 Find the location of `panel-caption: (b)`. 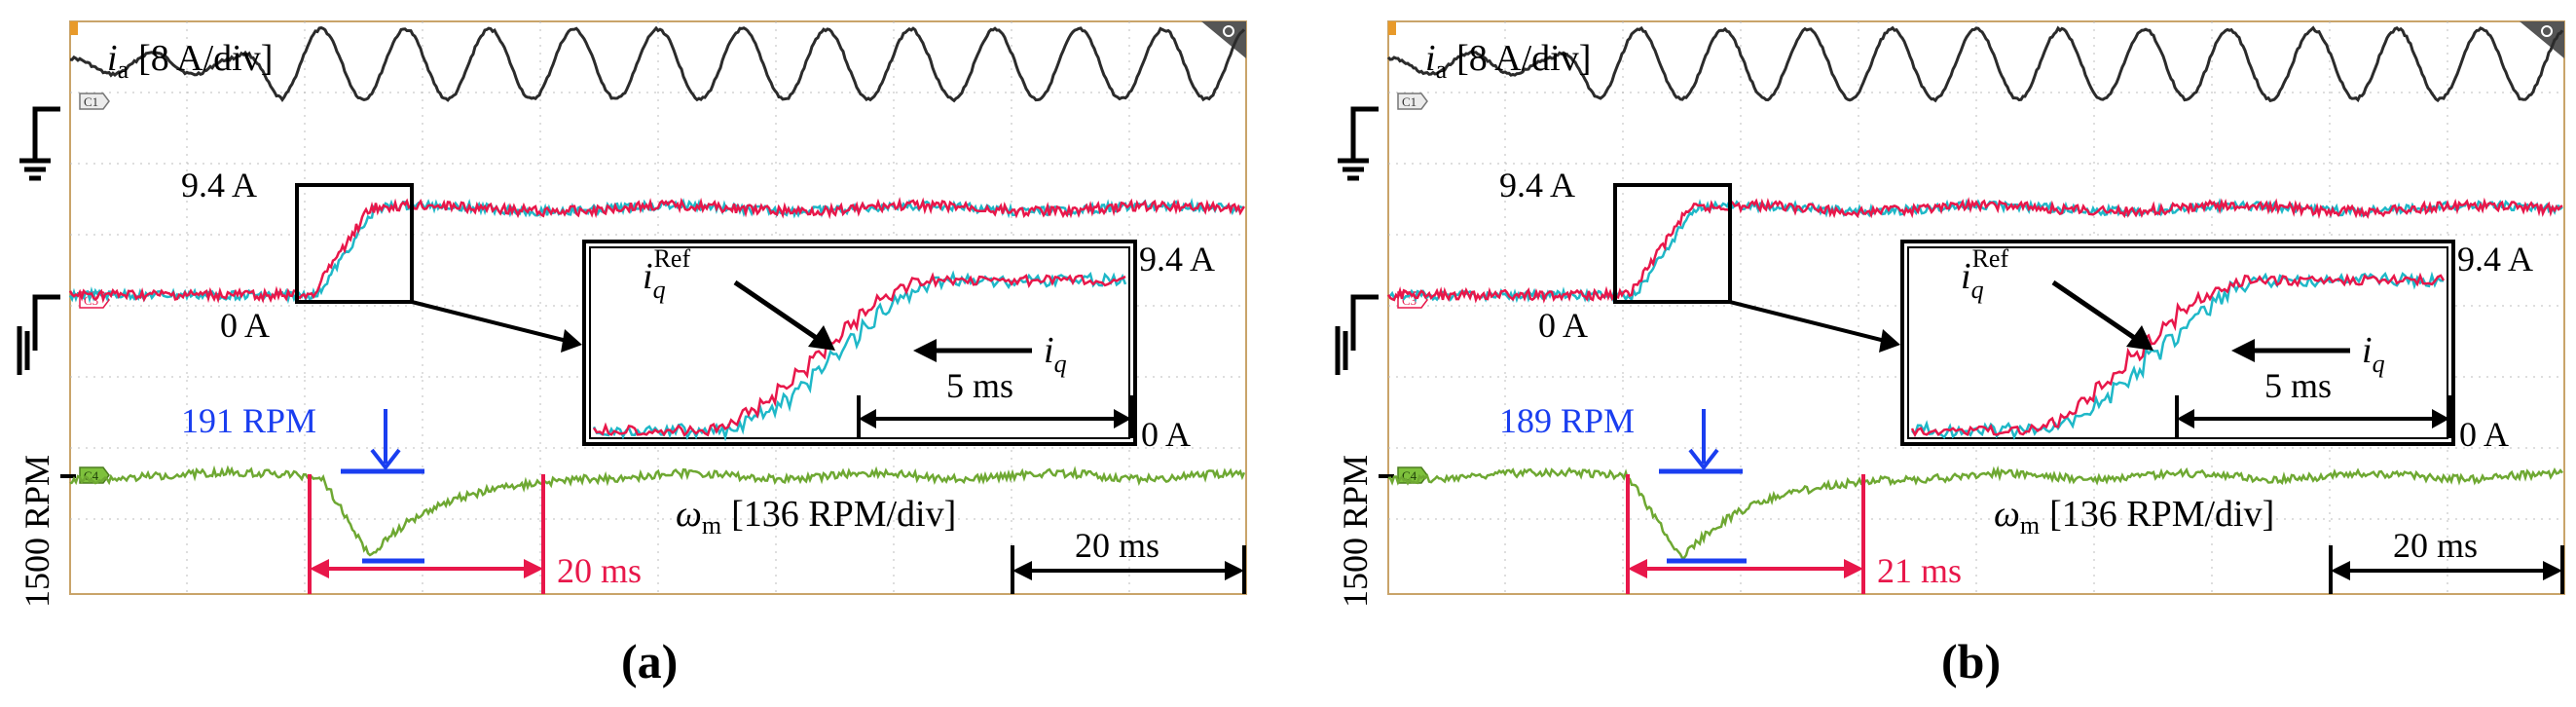

panel-caption: (b) is located at coordinates (1971, 661).